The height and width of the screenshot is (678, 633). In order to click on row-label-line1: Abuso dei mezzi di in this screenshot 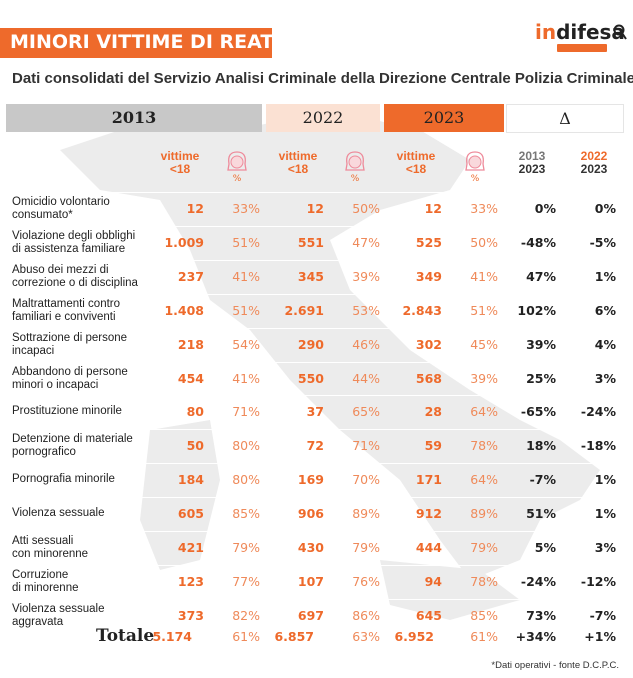, I will do `click(60, 270)`.